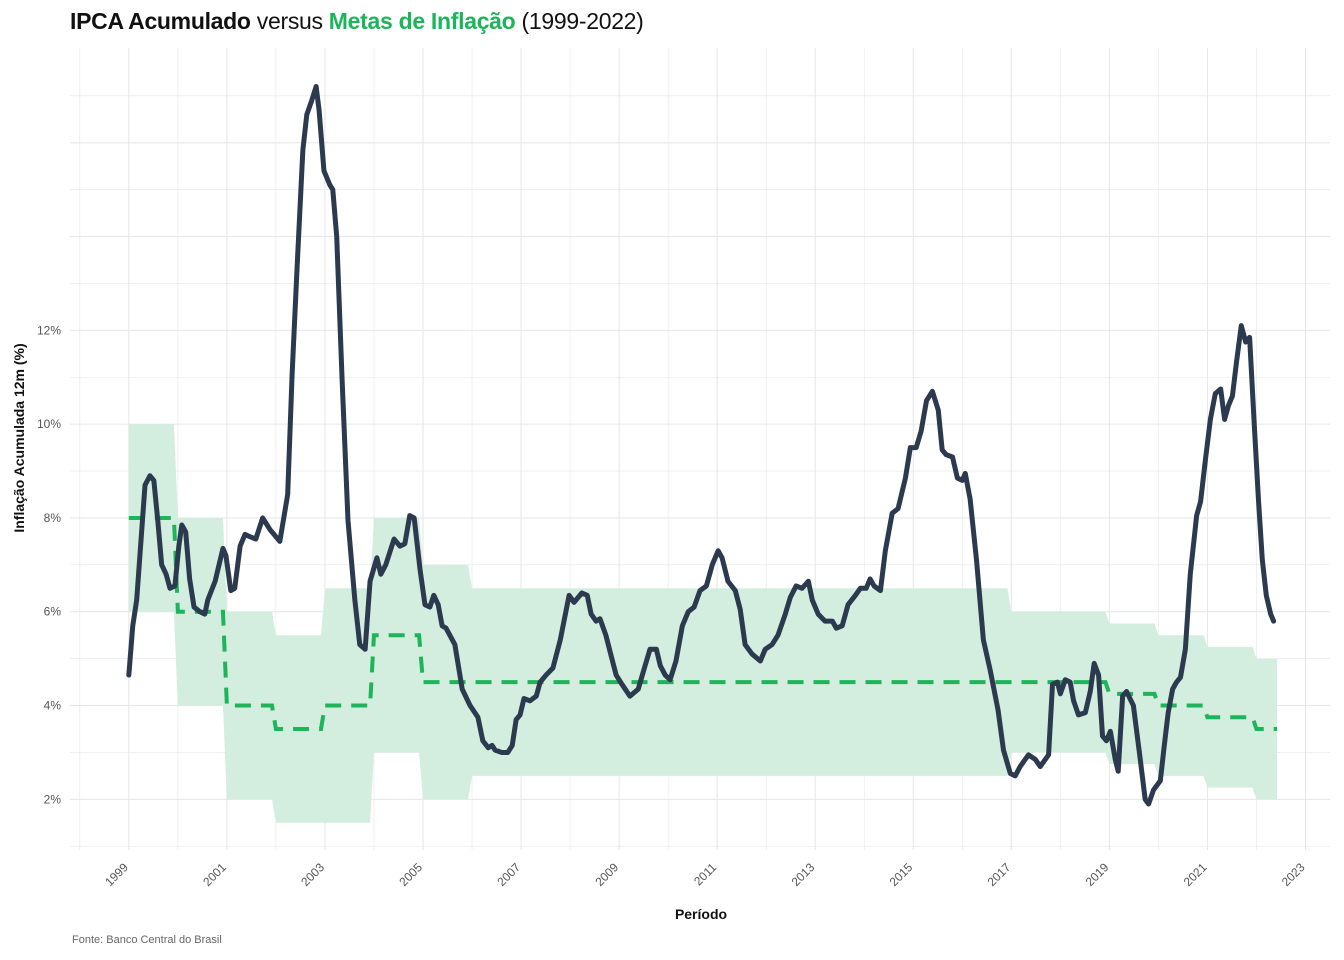 The image size is (1344, 960). Describe the element at coordinates (1195, 874) in the screenshot. I see `x-tick-label: 2021` at that location.